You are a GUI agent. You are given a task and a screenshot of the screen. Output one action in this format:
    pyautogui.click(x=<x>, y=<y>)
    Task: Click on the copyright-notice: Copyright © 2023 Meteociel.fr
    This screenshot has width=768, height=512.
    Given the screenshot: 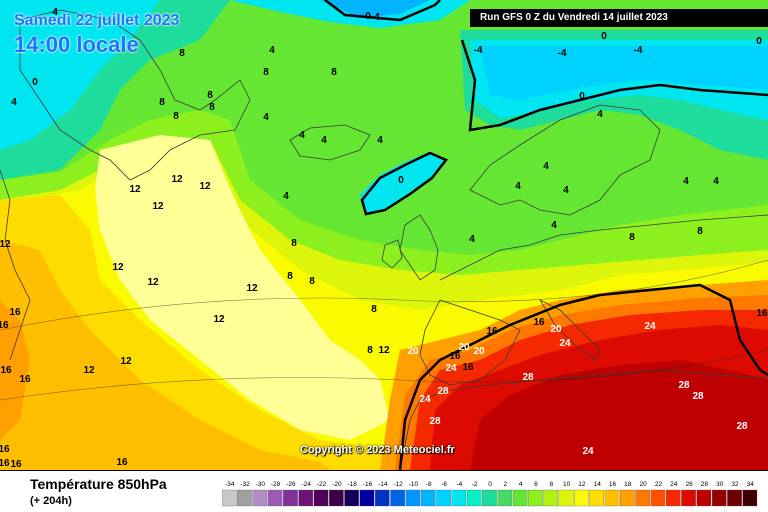 What is the action you would take?
    pyautogui.click(x=377, y=450)
    